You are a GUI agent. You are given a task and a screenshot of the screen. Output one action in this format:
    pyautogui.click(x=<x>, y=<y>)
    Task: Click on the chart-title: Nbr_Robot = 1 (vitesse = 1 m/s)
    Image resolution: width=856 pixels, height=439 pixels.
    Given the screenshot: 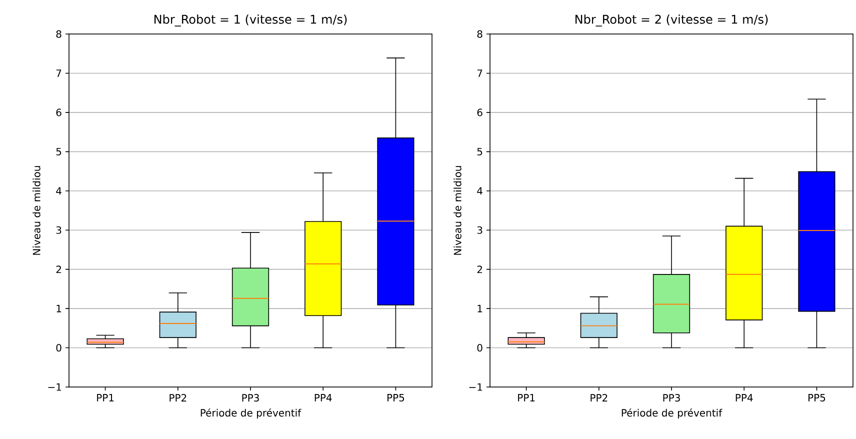 What is the action you would take?
    pyautogui.click(x=250, y=20)
    